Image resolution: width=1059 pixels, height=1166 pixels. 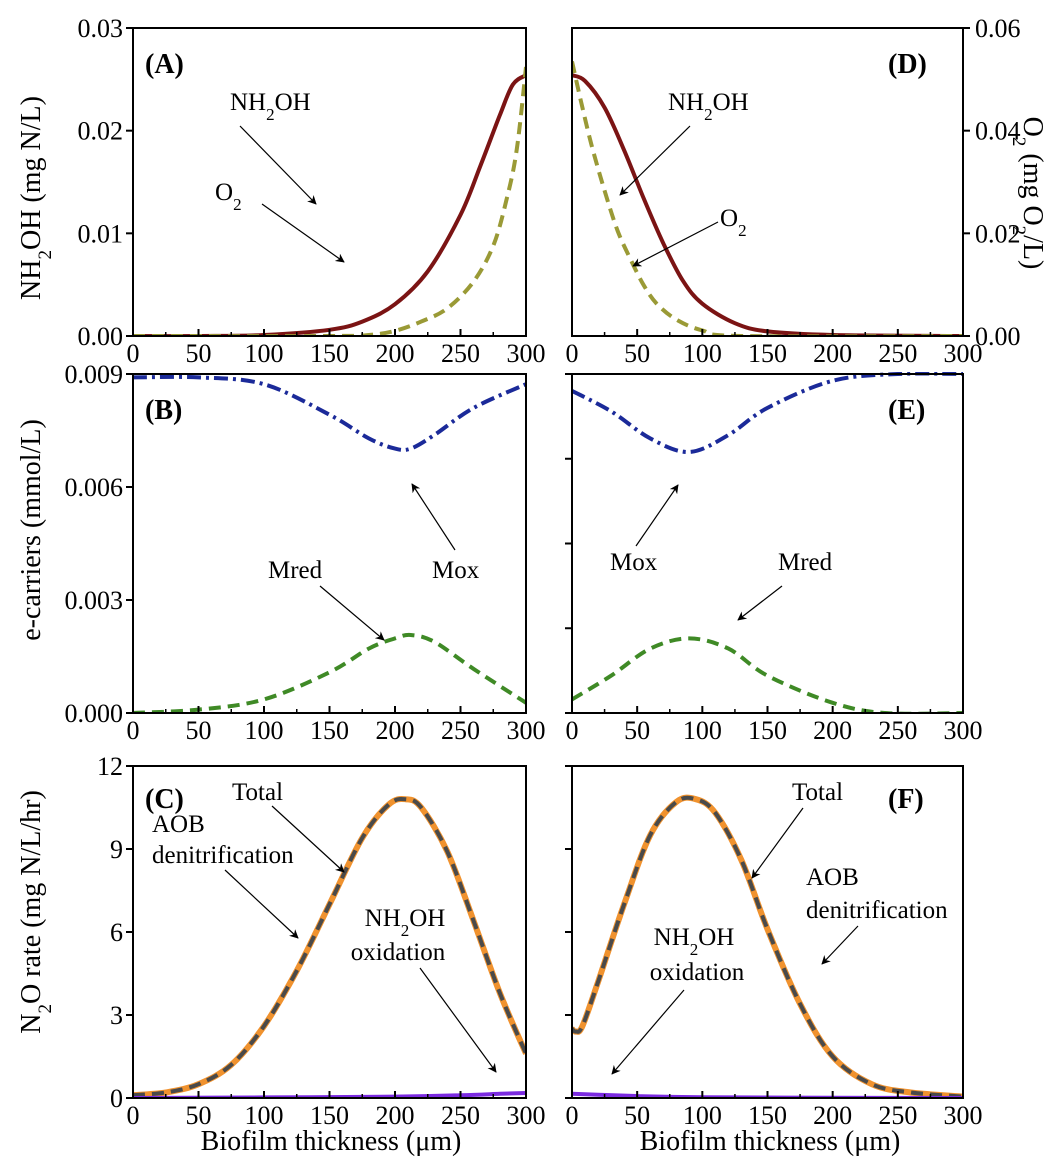 I want to click on x-tick-label-d-100: 100, so click(x=702, y=353).